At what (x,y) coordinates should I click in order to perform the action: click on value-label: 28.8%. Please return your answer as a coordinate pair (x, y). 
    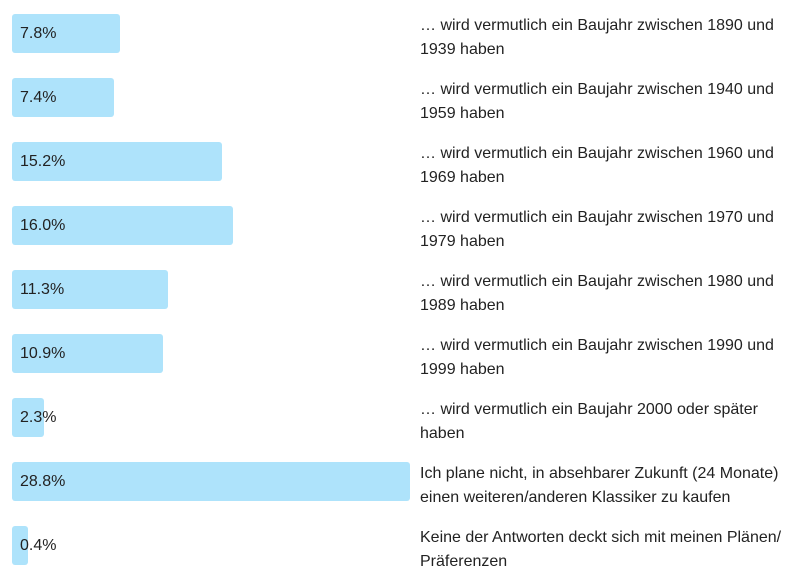
    Looking at the image, I should click on (43, 481).